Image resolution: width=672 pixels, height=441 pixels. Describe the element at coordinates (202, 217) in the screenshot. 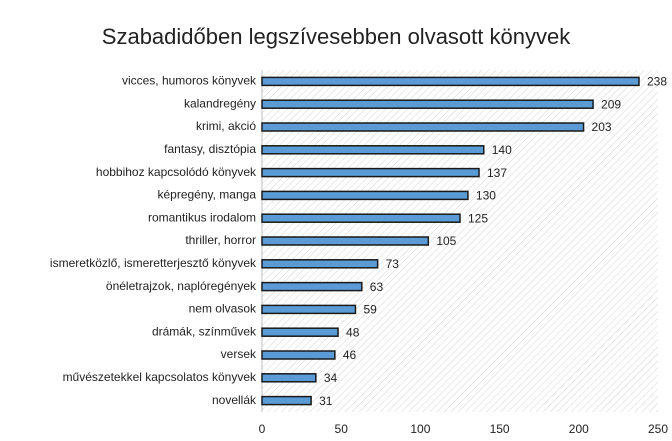

I see `y-tick-label: romantikus irodalom` at that location.